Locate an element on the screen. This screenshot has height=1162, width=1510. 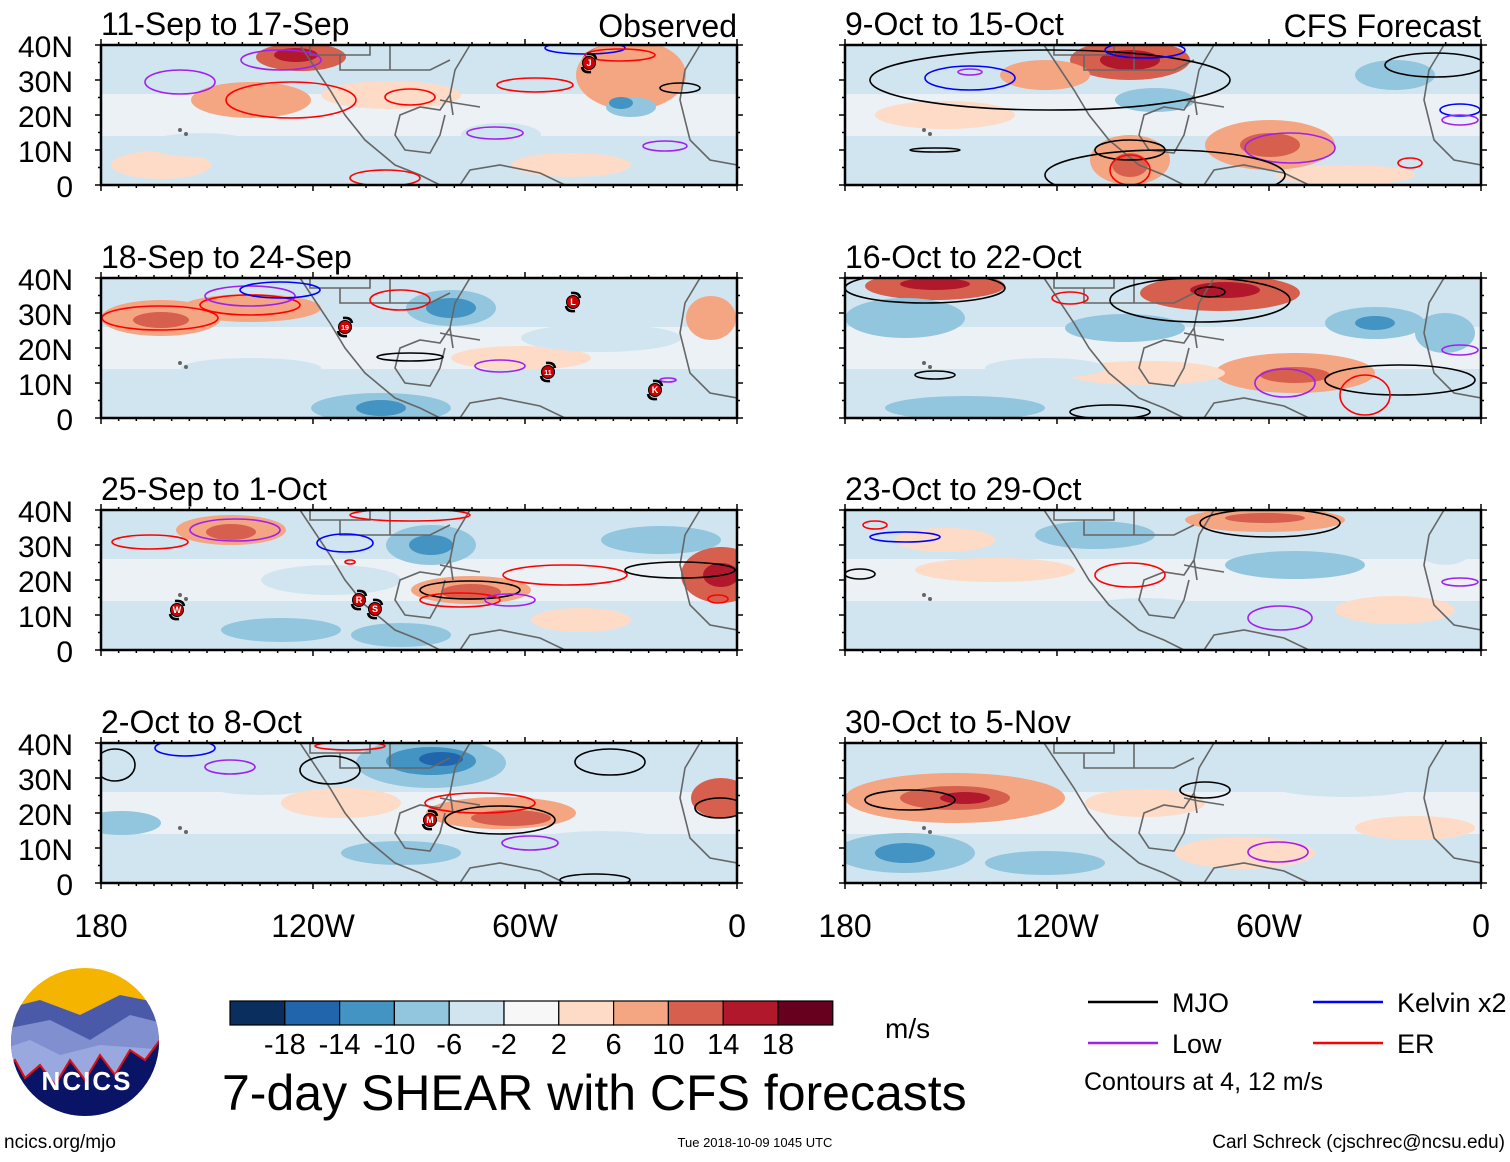
panel-field: L 19 11 K is located at coordinates (419, 348).